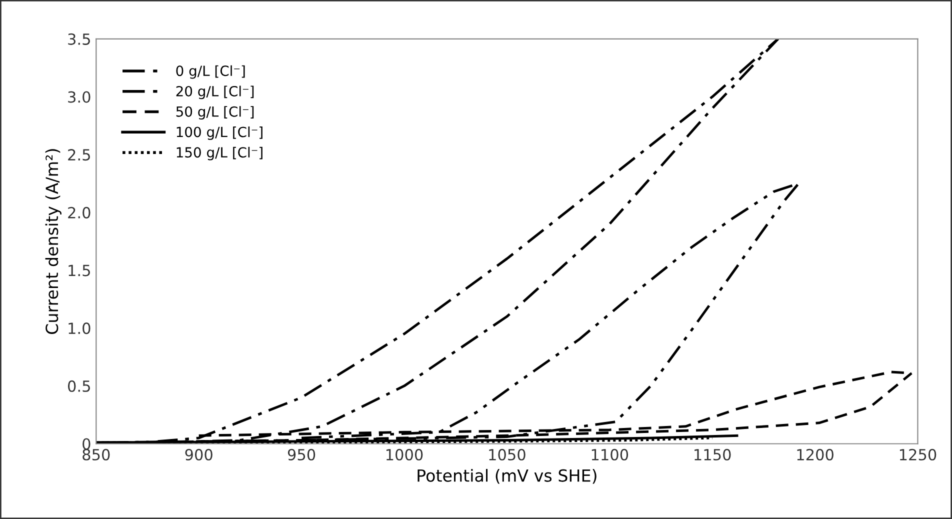 The height and width of the screenshot is (519, 952). What do you see at coordinates (302, 454) in the screenshot?
I see `x-tick-label: 950` at bounding box center [302, 454].